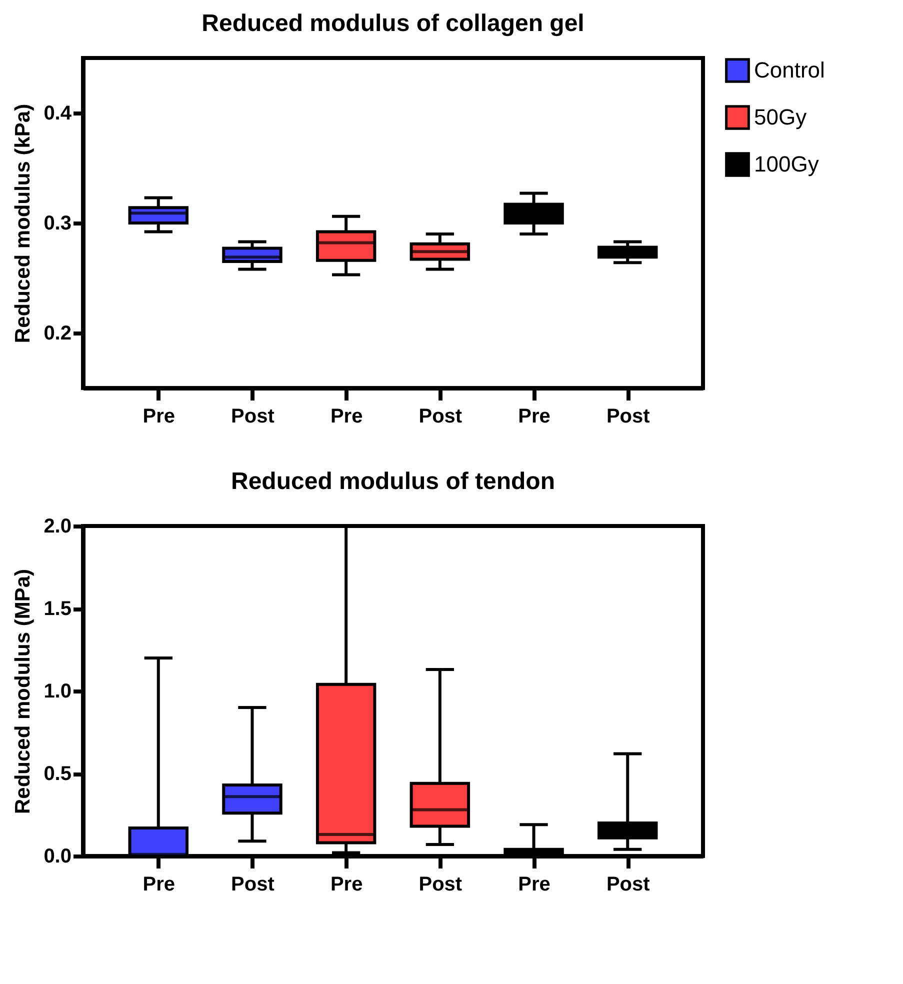 The width and height of the screenshot is (903, 984). Describe the element at coordinates (393, 481) in the screenshot. I see `chart-title: Reduced modulus of tendon` at that location.